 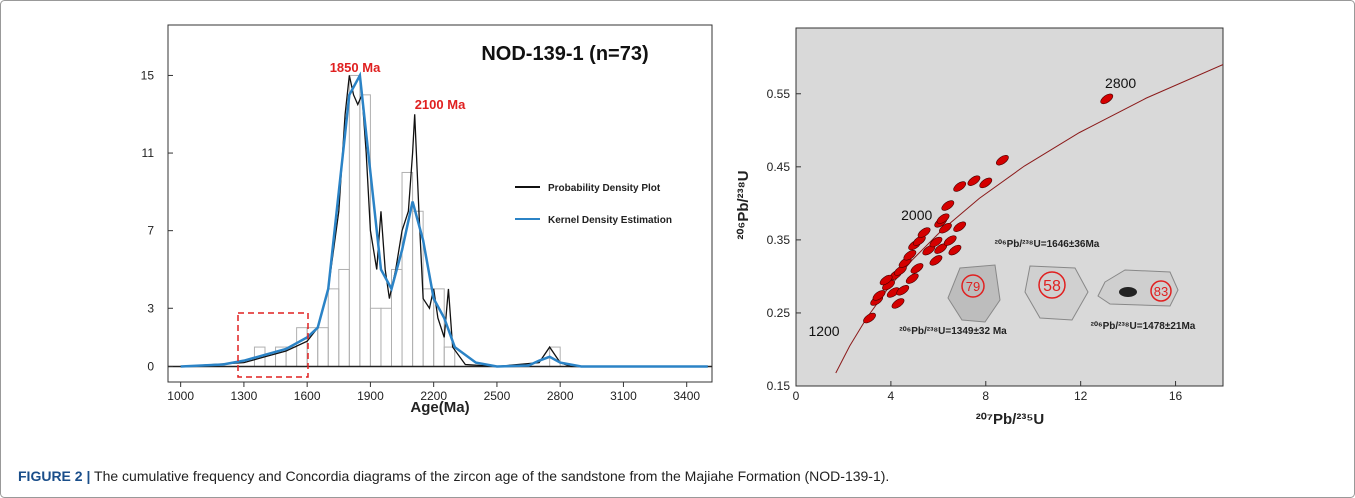 I want to click on inclusion, so click(x=1128, y=292).